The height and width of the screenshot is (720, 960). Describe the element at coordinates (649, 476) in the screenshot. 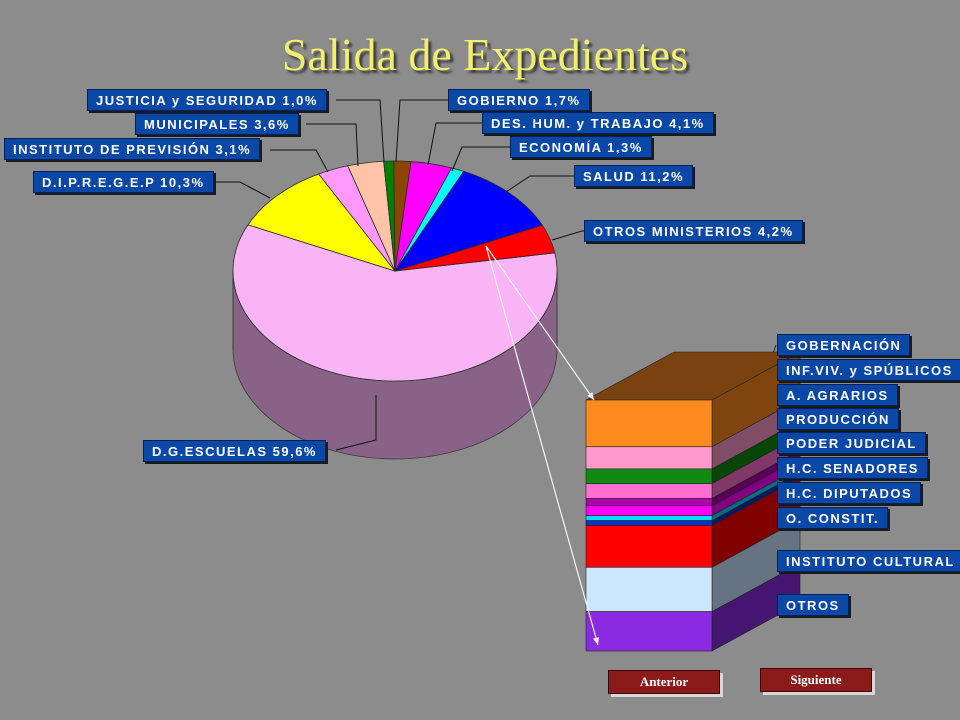

I see `block-segment-a-agrarios` at that location.